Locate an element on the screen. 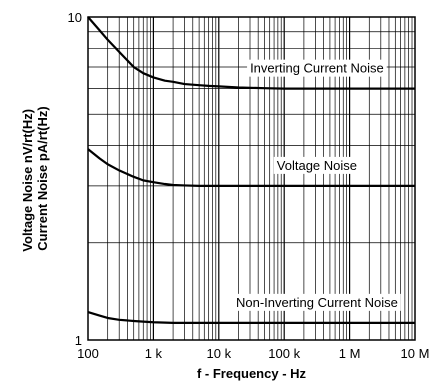 The image size is (437, 387). x-tick-label: 100 k is located at coordinates (284, 353).